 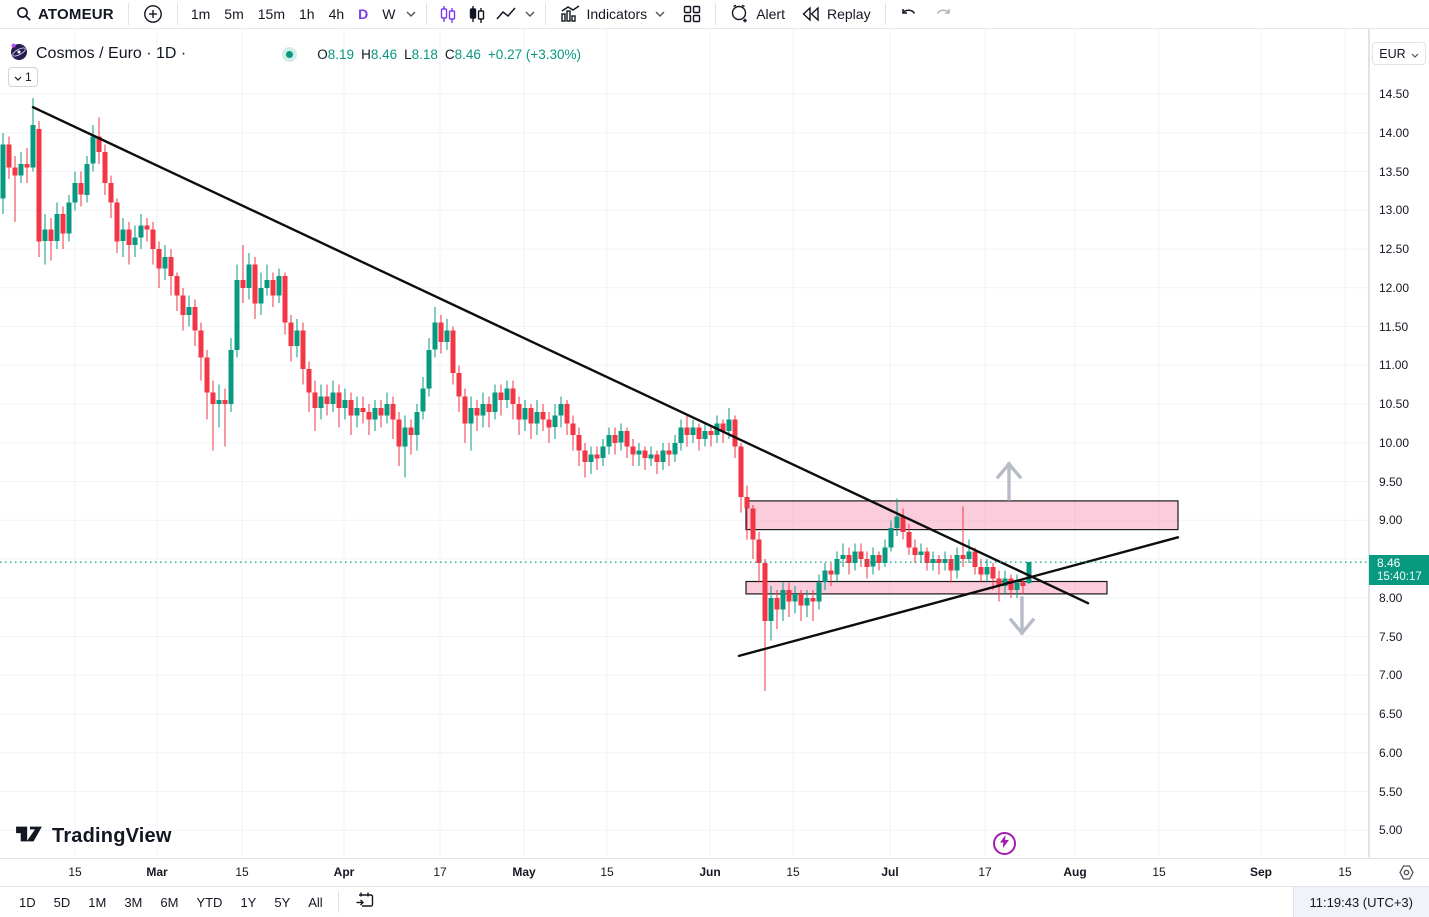 I want to click on chart-style-line-button, so click(x=506, y=14).